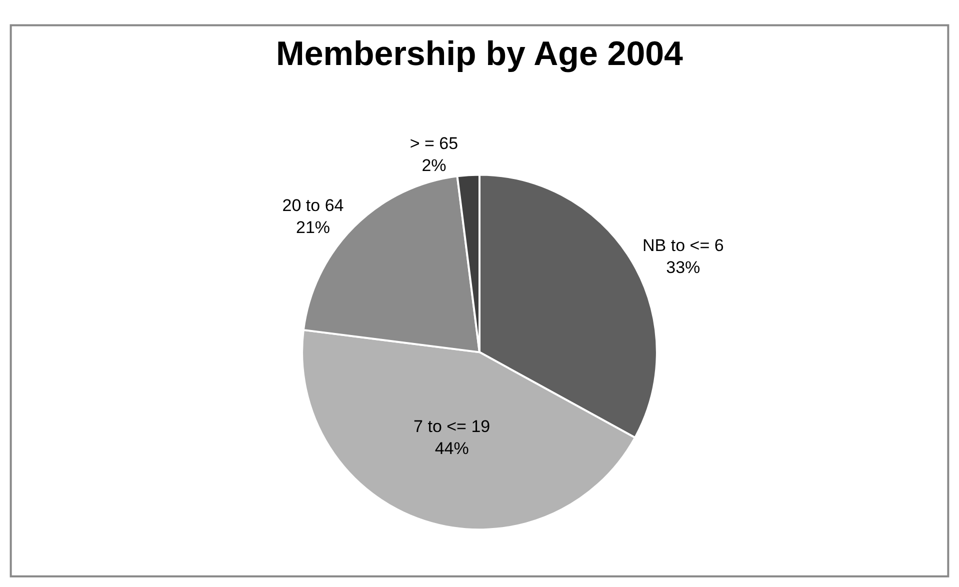 The width and height of the screenshot is (959, 587). I want to click on slice-label: 20 to 64, so click(313, 205).